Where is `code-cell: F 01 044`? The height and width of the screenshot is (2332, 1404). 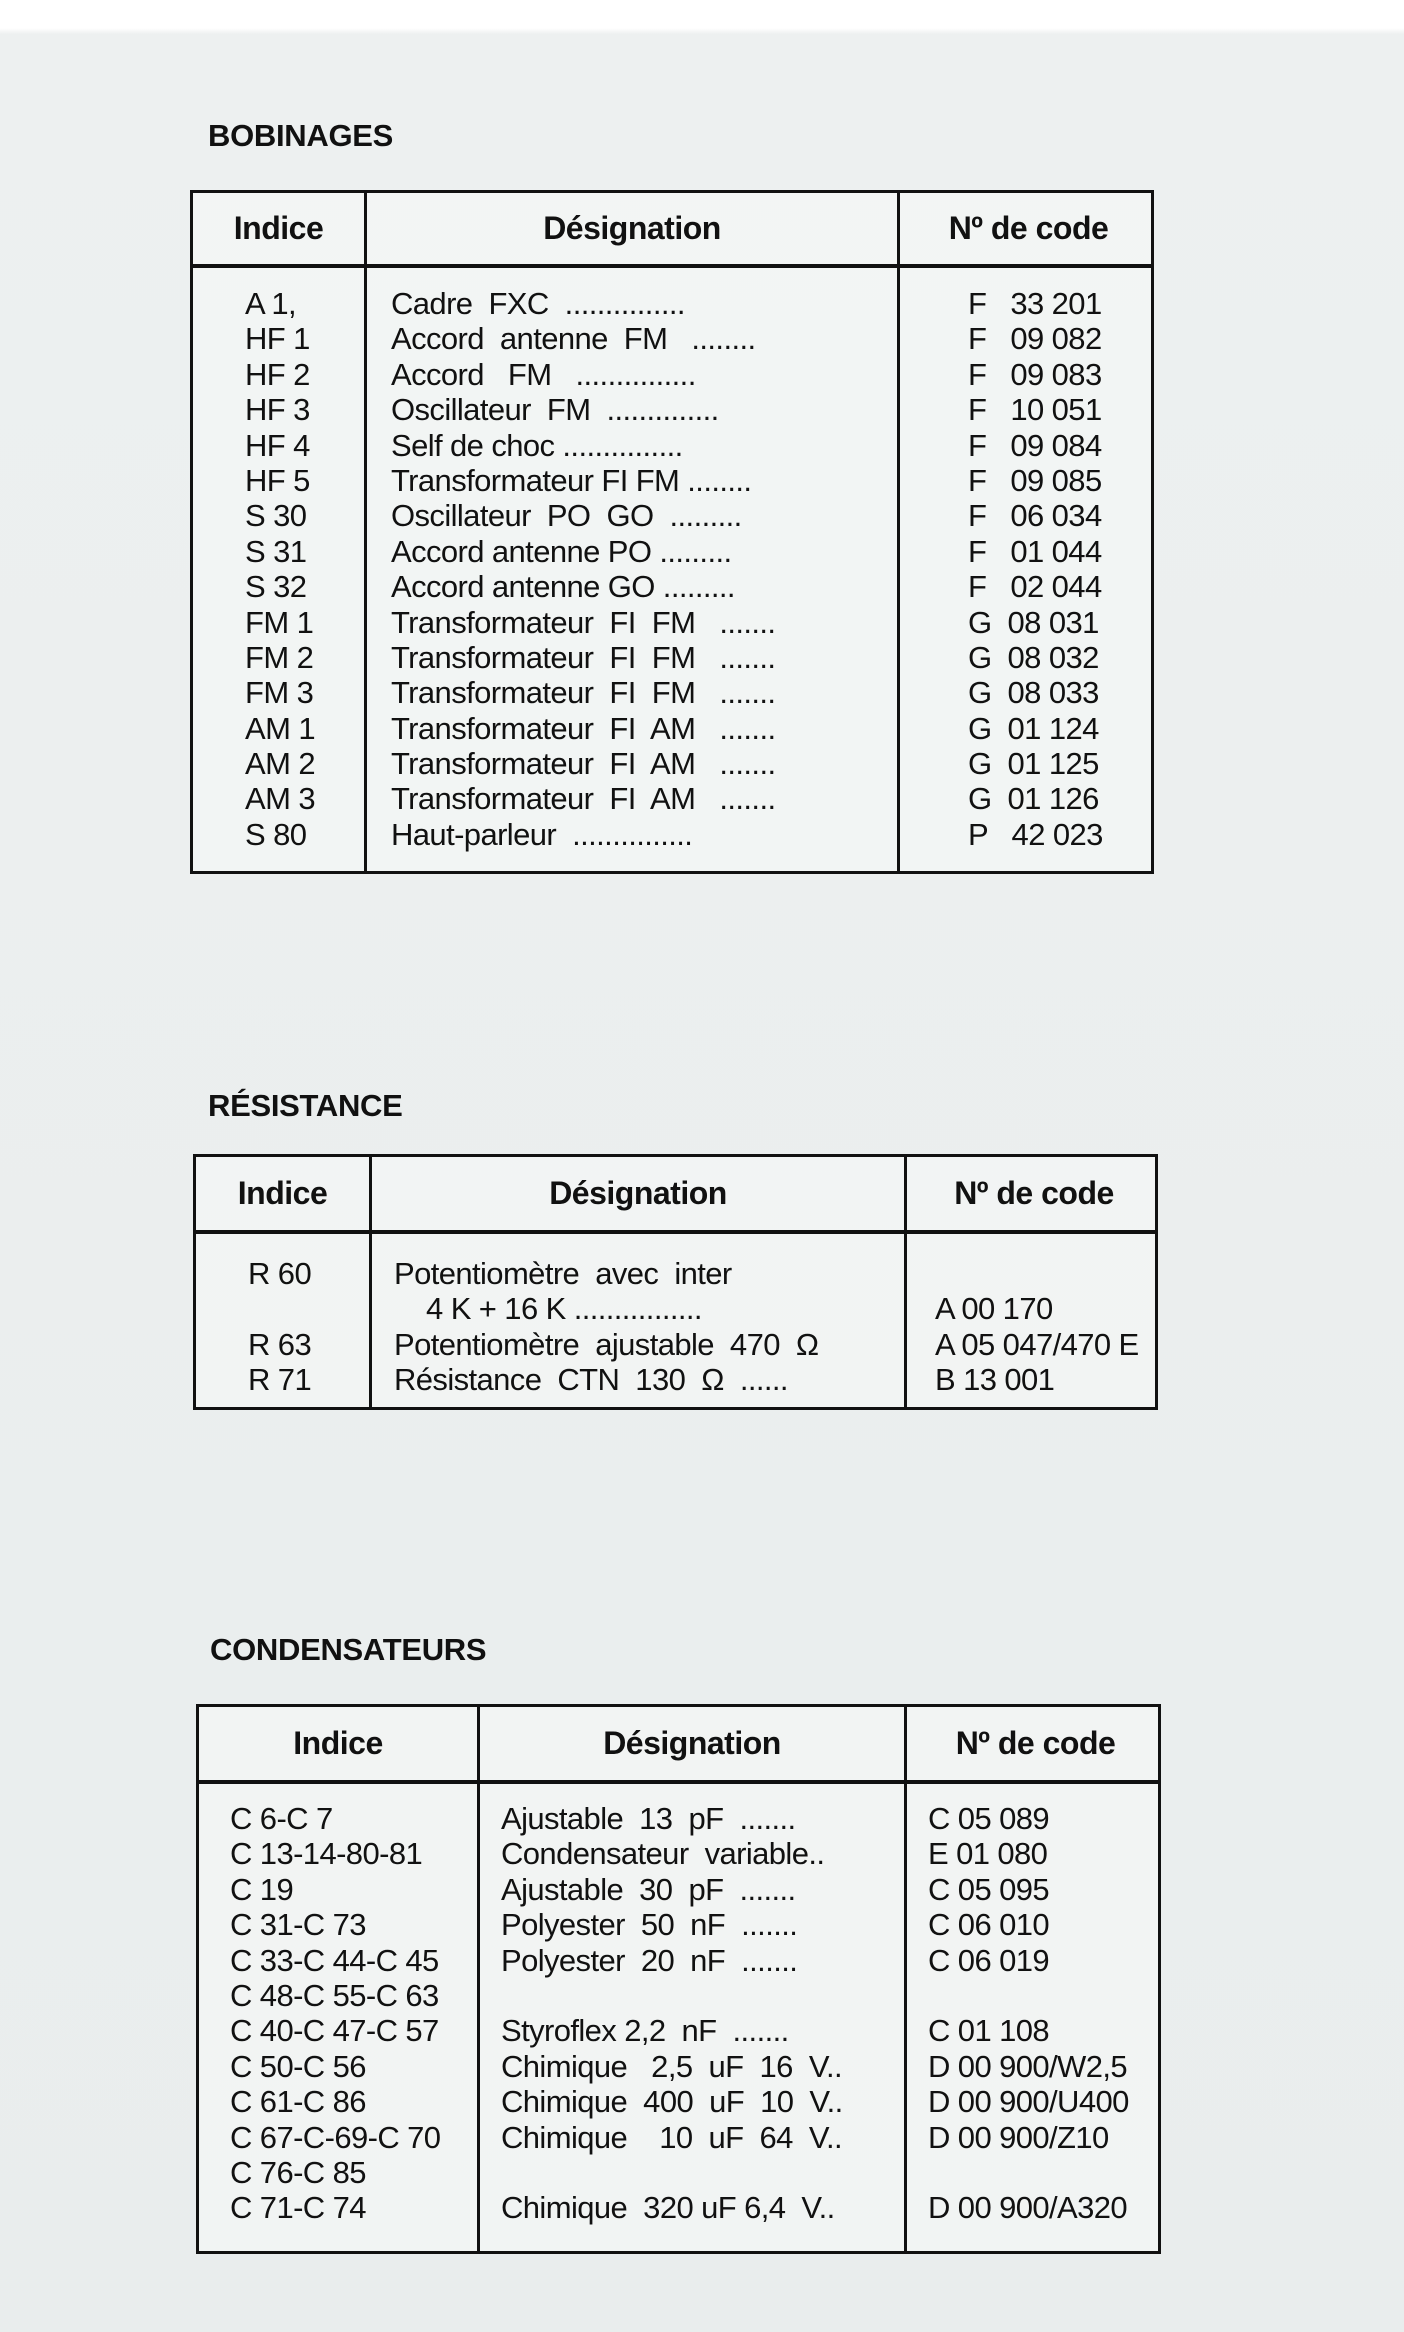
code-cell: F 01 044 is located at coordinates (1035, 551).